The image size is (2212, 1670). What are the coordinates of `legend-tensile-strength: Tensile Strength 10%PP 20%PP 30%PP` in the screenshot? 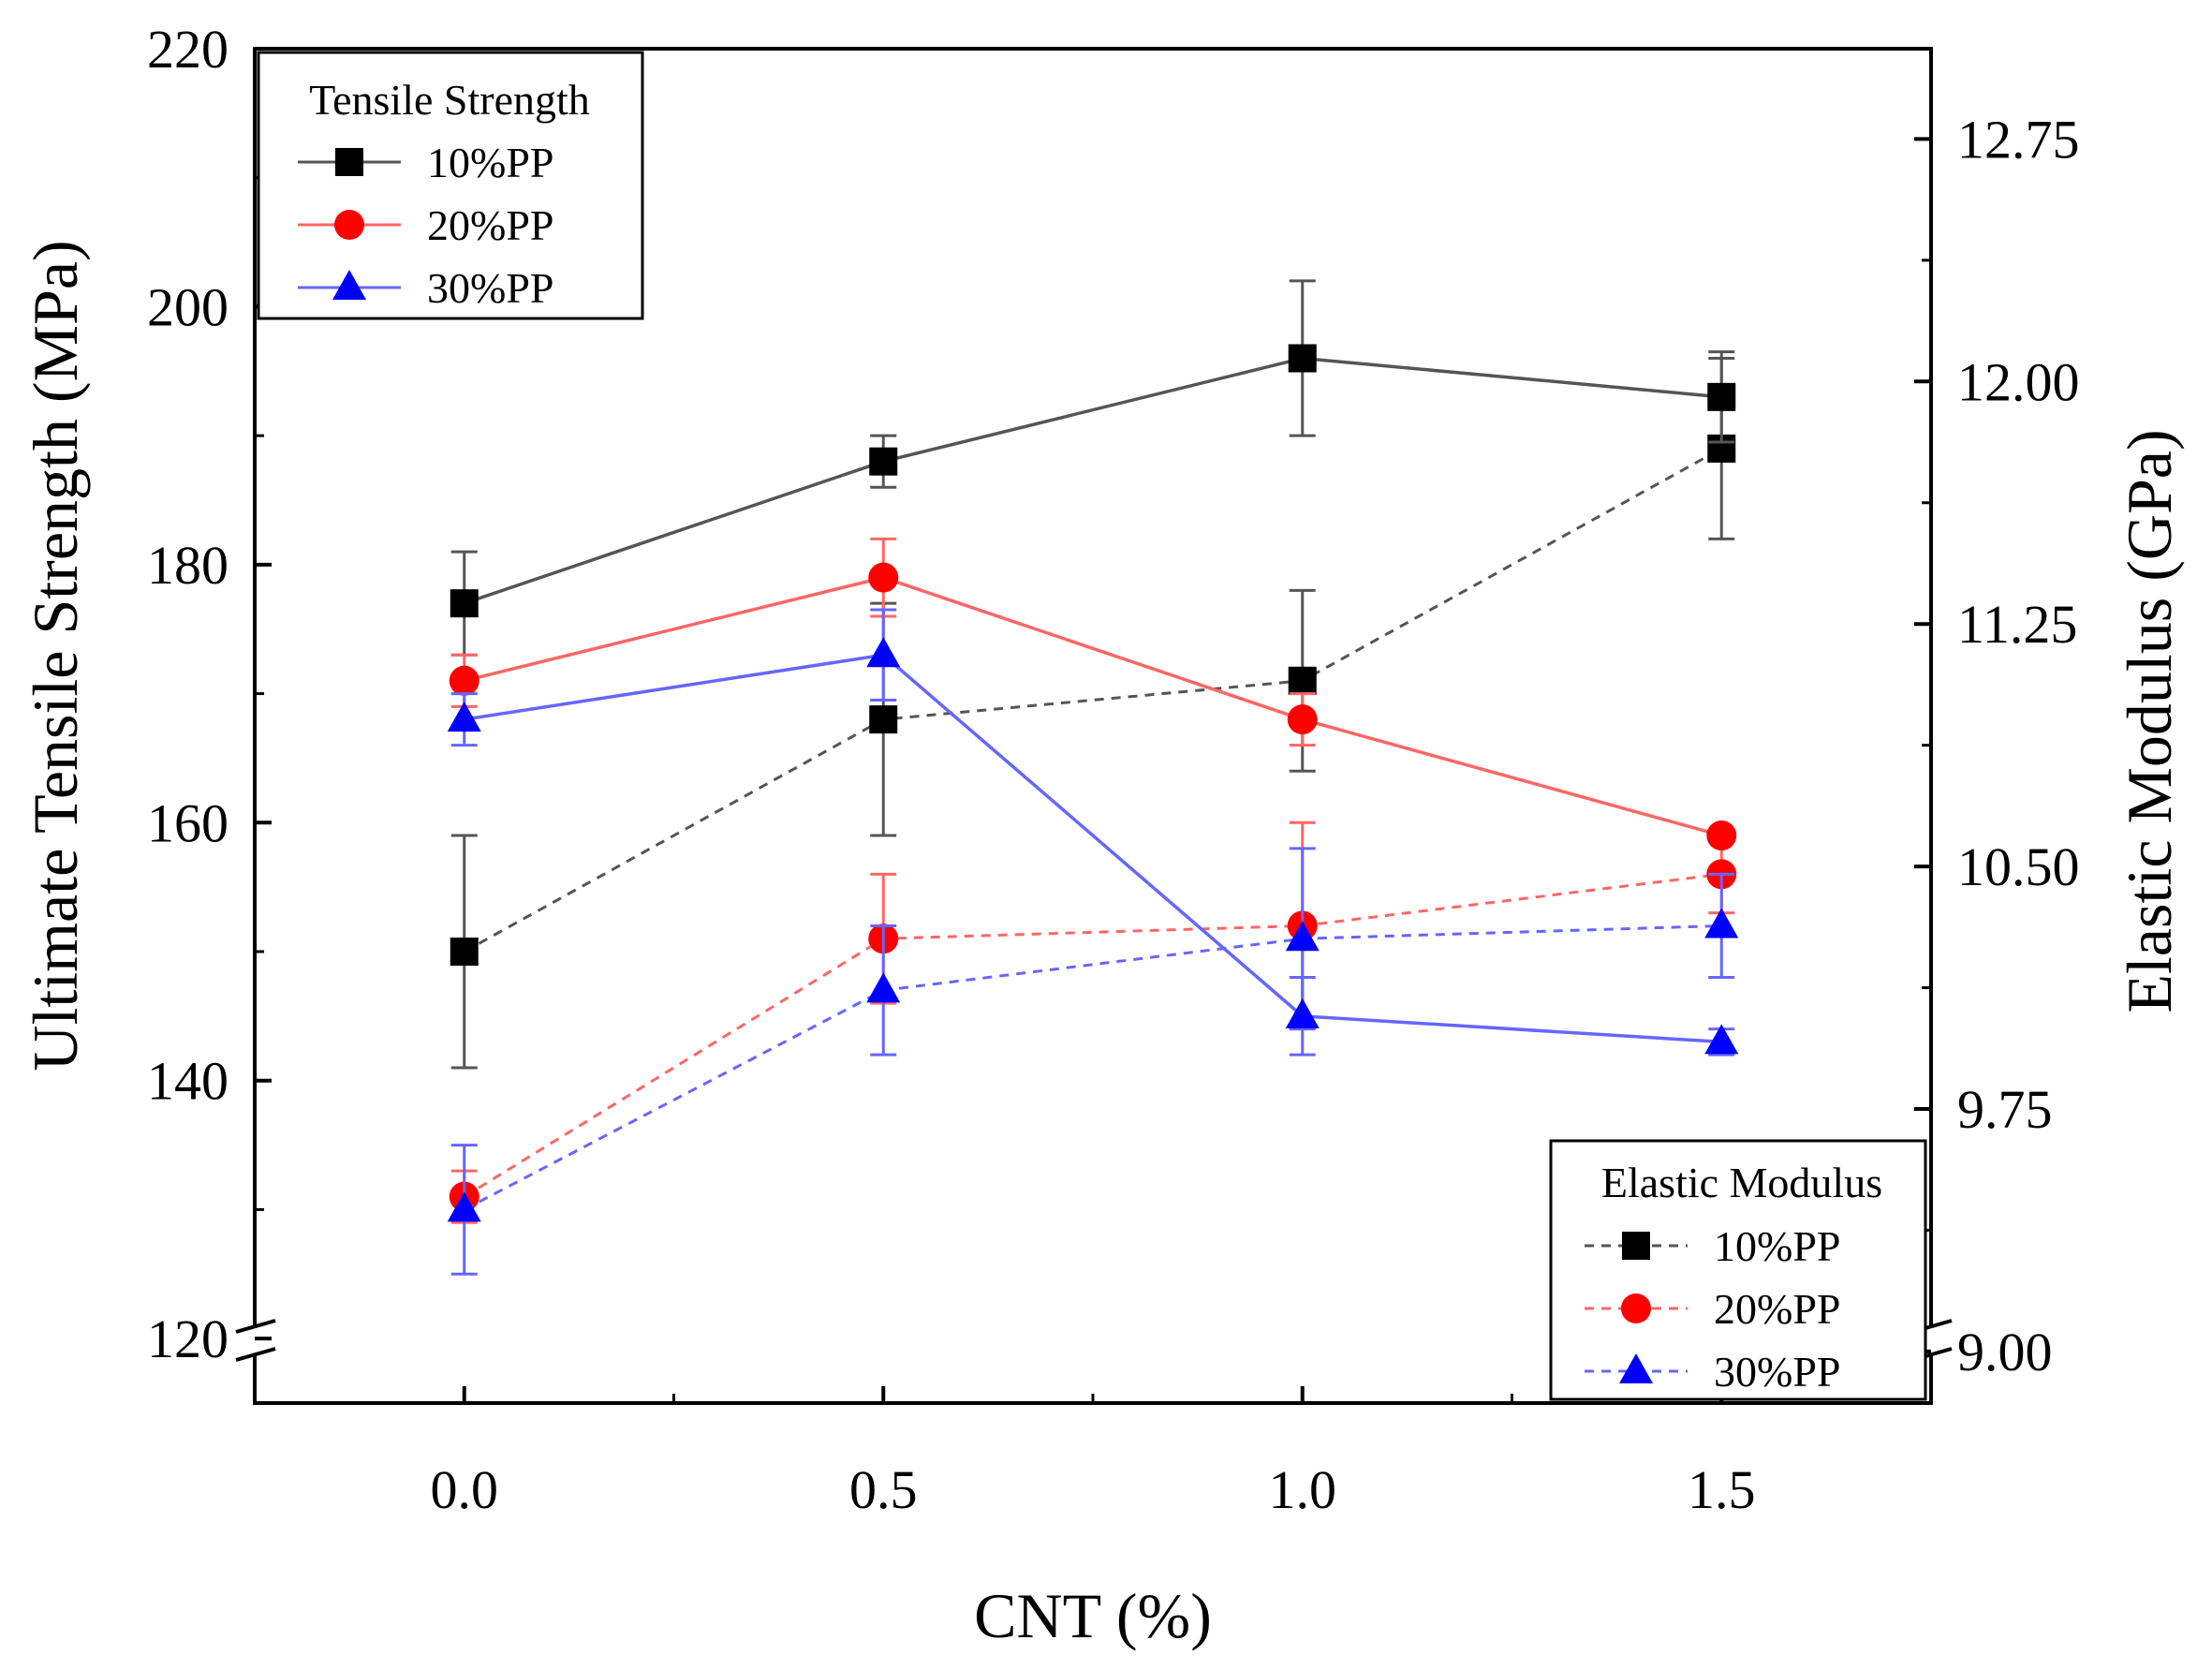 It's located at (450, 185).